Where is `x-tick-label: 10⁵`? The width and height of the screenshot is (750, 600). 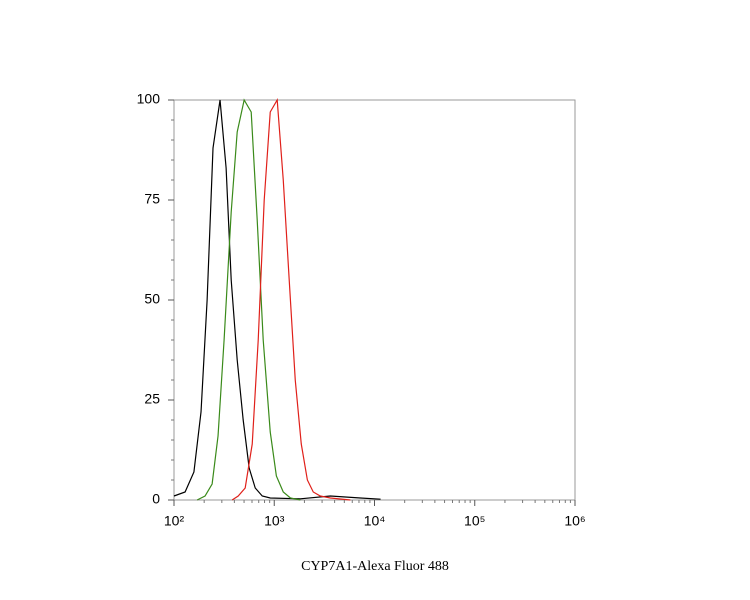 x-tick-label: 10⁵ is located at coordinates (474, 521).